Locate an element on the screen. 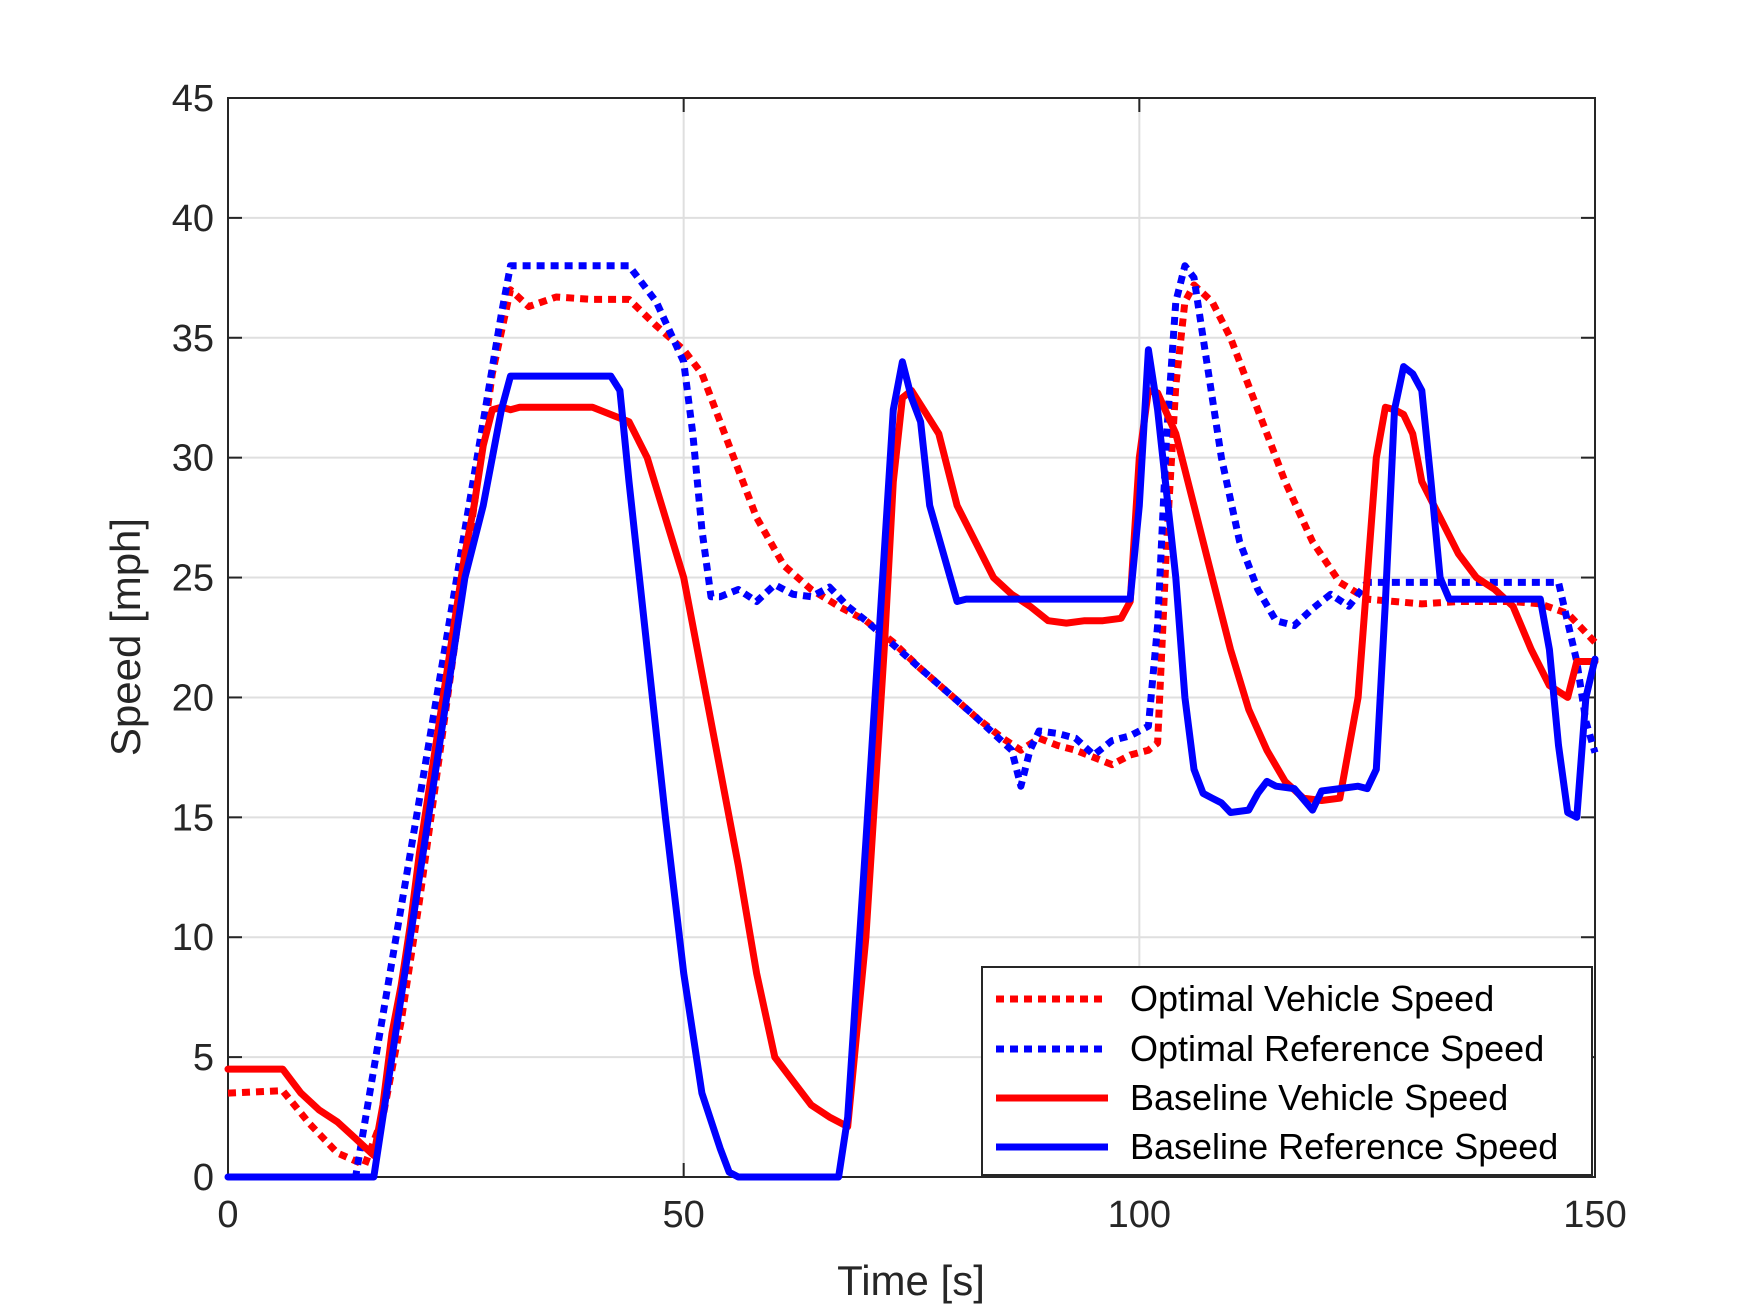 The height and width of the screenshot is (1313, 1750). x-tick-label-0: 0 is located at coordinates (227, 1215).